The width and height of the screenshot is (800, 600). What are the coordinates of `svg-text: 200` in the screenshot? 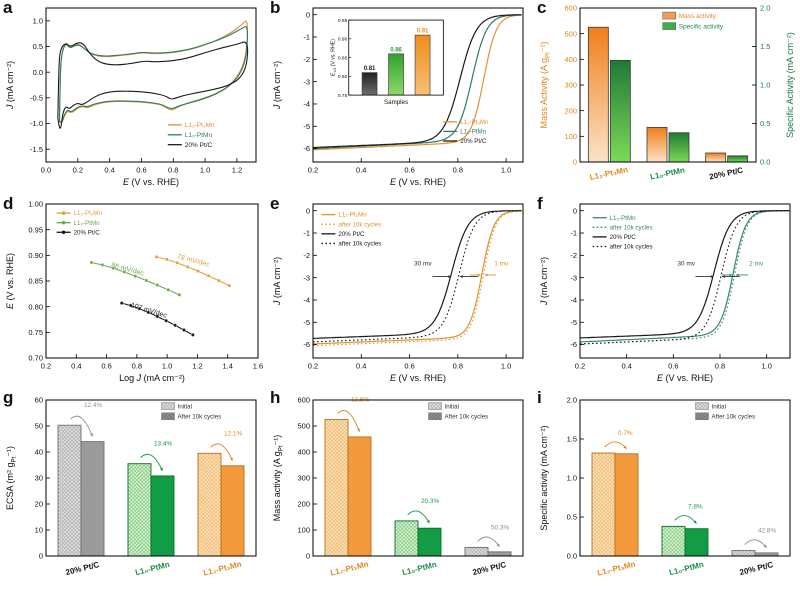 It's located at (570, 110).